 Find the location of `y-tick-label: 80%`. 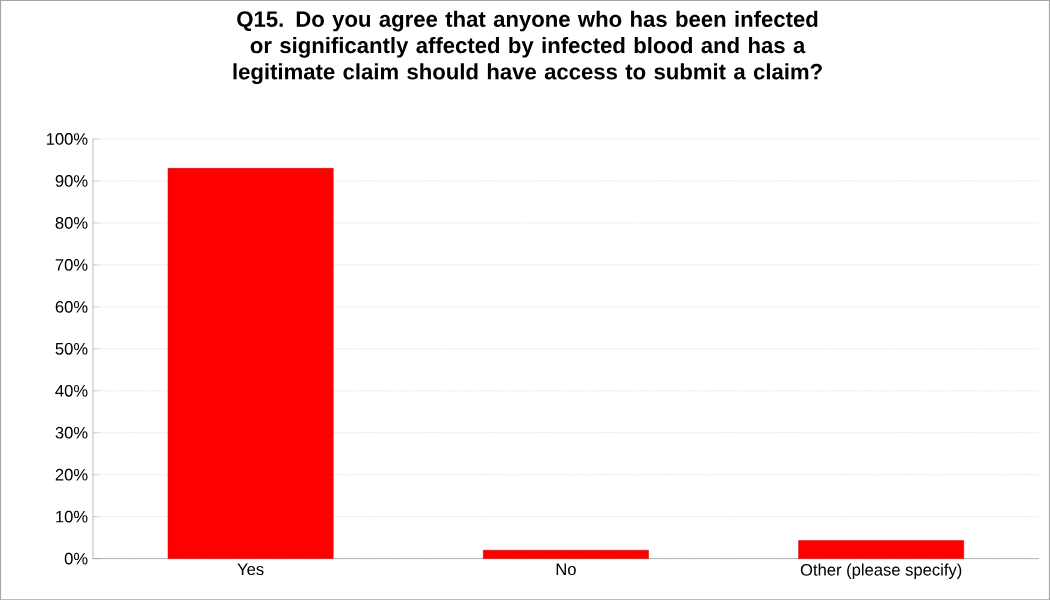

y-tick-label: 80% is located at coordinates (71, 222).